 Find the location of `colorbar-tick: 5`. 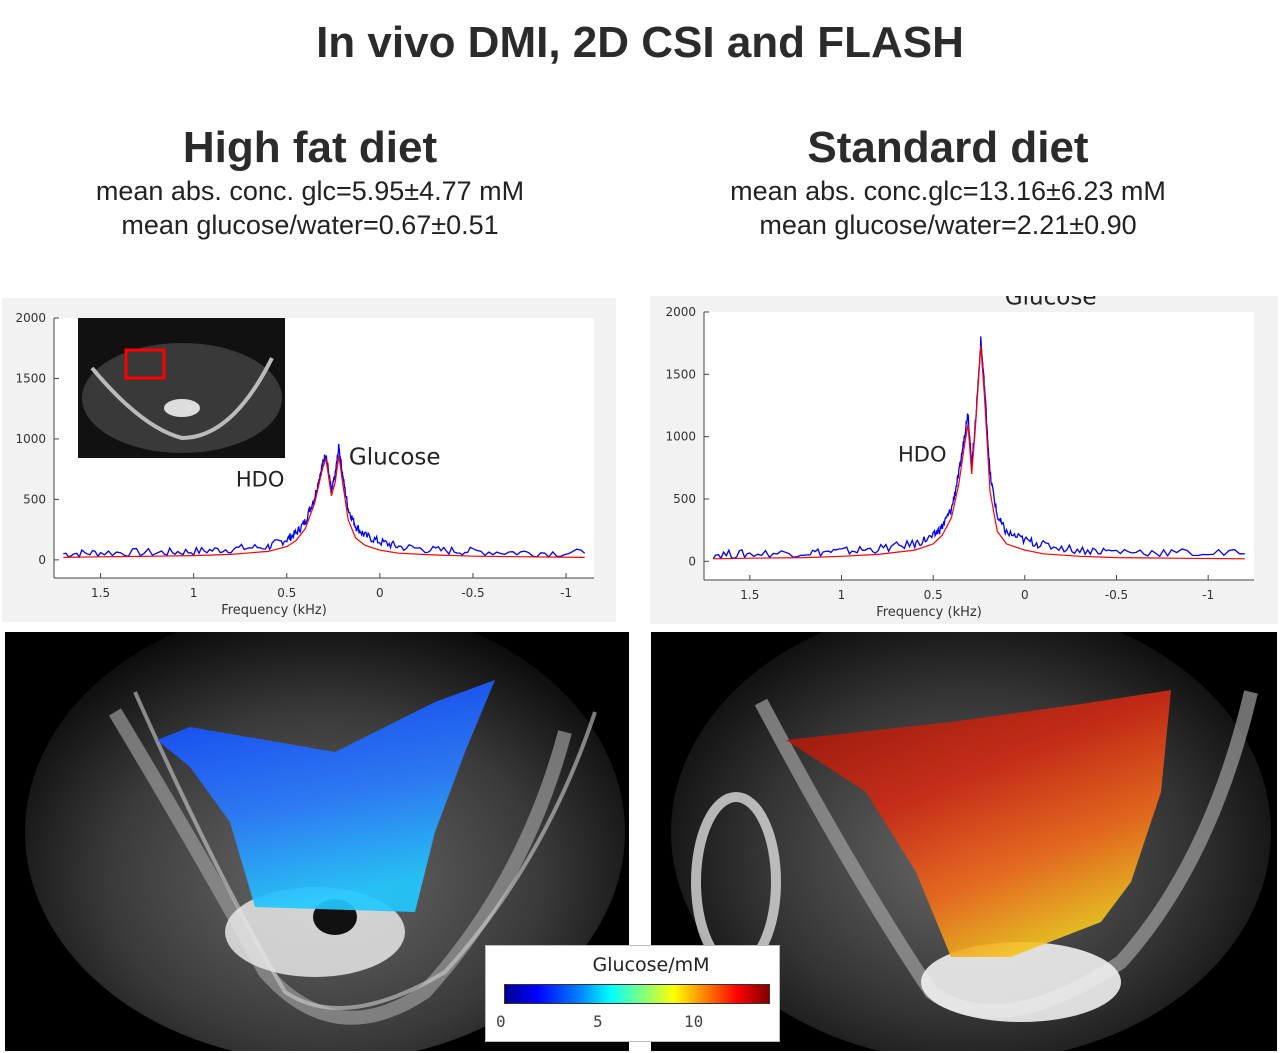

colorbar-tick: 5 is located at coordinates (598, 1021).